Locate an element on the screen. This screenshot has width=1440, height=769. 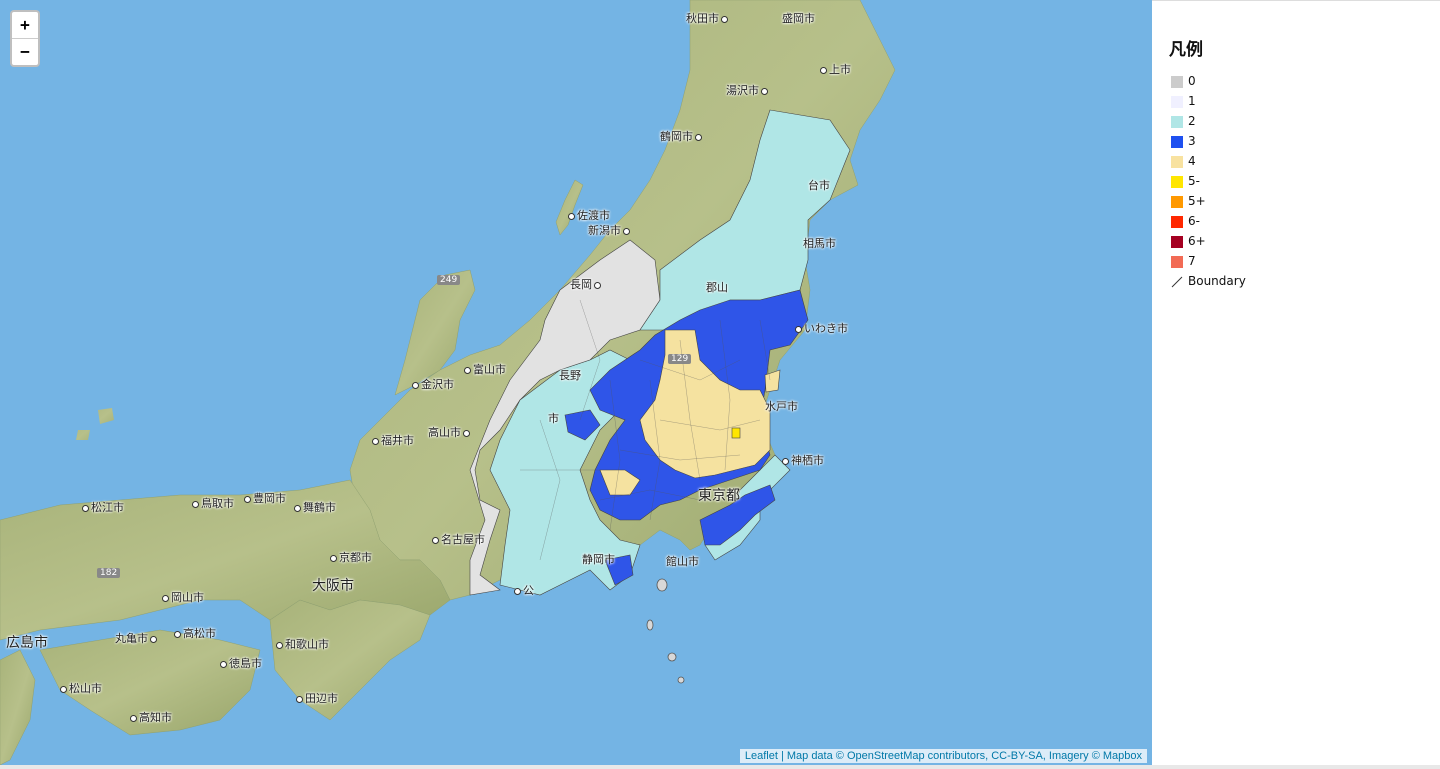
legend-item-label: 5- is located at coordinates (1194, 181).